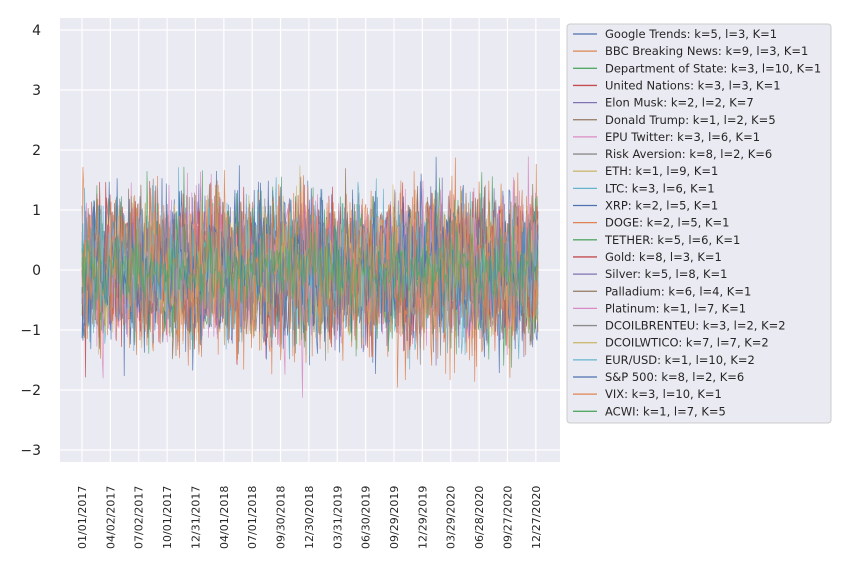  Describe the element at coordinates (688, 154) in the screenshot. I see `legend-label: Risk Aversion: k=8, l=2, K=6` at that location.